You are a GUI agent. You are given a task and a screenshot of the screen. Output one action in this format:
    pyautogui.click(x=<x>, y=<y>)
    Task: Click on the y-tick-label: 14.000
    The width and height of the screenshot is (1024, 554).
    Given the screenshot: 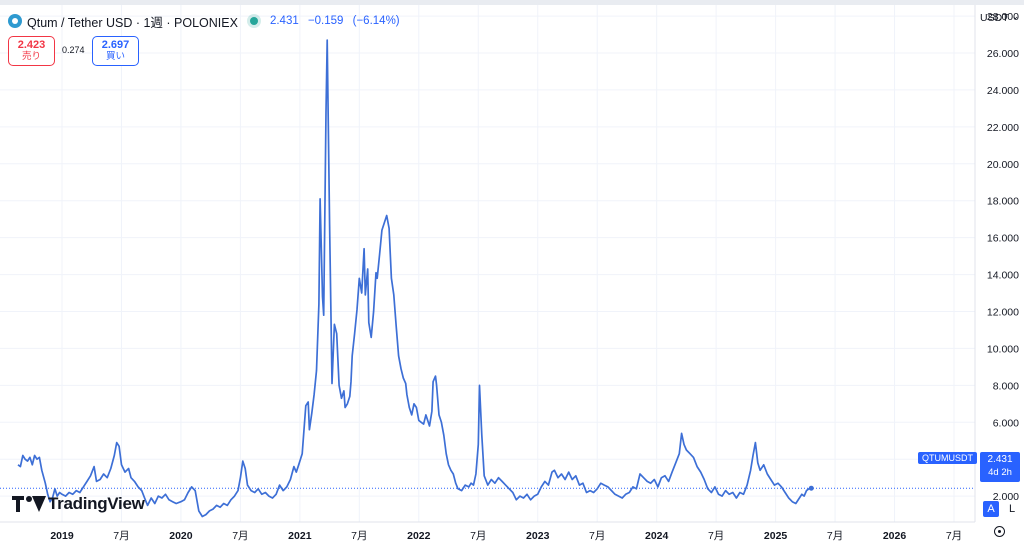 What is the action you would take?
    pyautogui.click(x=1003, y=276)
    